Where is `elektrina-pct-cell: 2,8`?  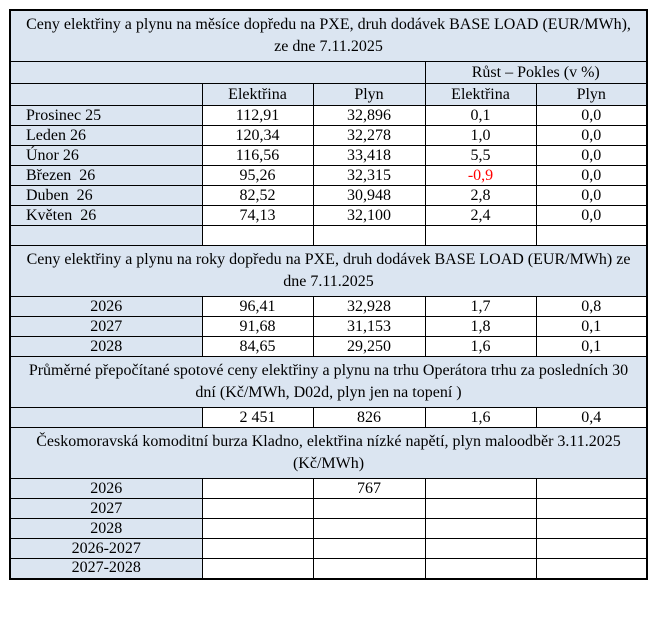 elektrina-pct-cell: 2,8 is located at coordinates (480, 195).